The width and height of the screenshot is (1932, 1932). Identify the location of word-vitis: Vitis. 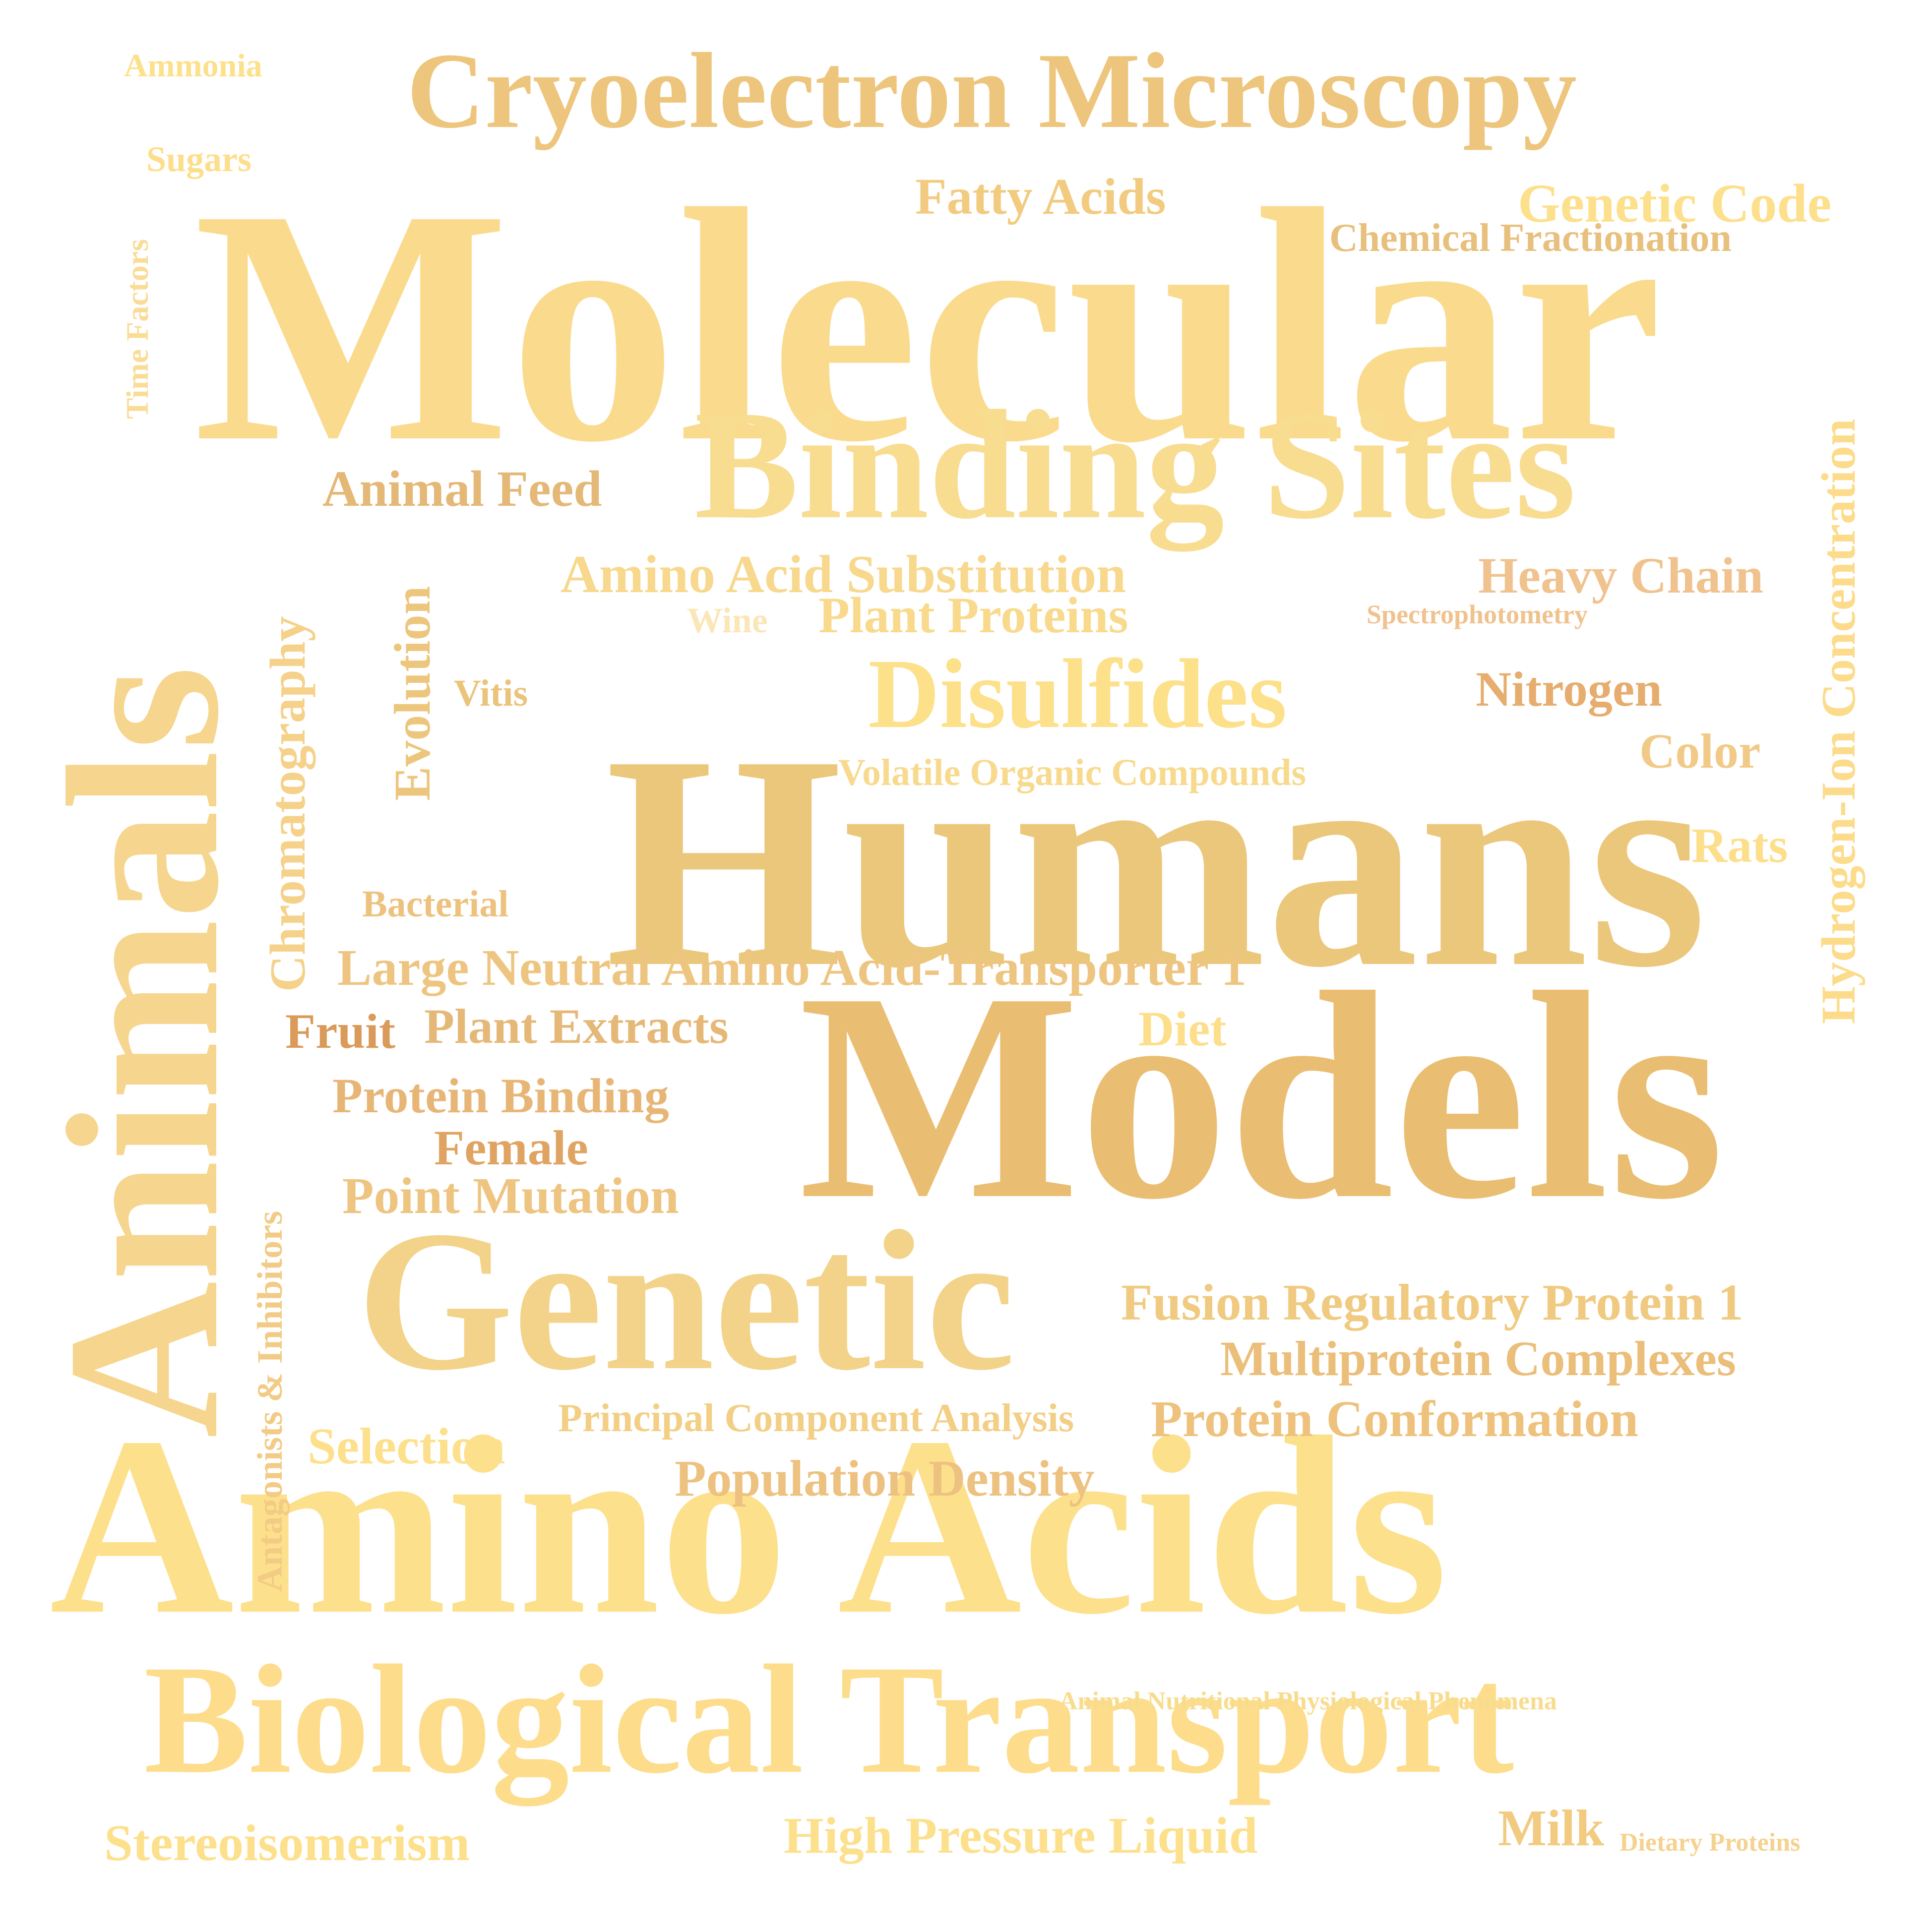
(491, 693).